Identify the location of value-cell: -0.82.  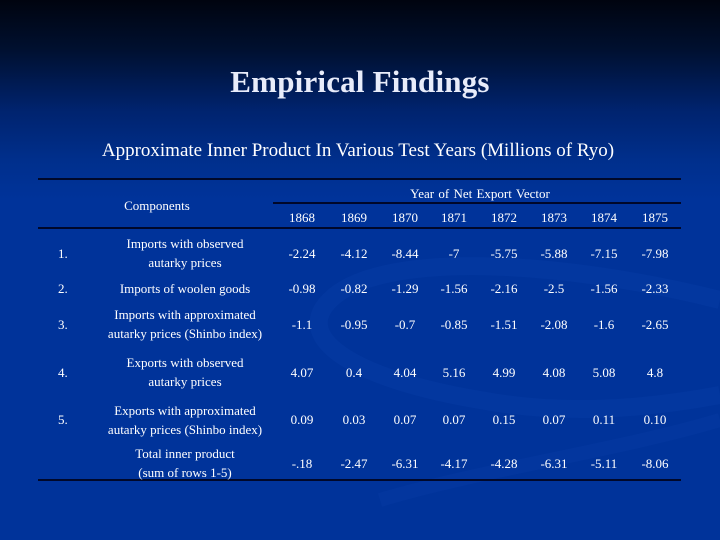
(354, 288).